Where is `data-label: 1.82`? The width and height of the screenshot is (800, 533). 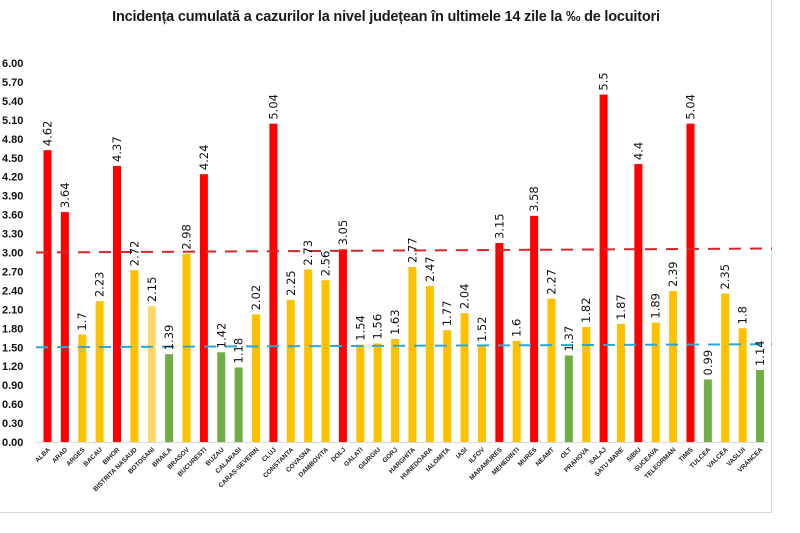
data-label: 1.82 is located at coordinates (586, 310).